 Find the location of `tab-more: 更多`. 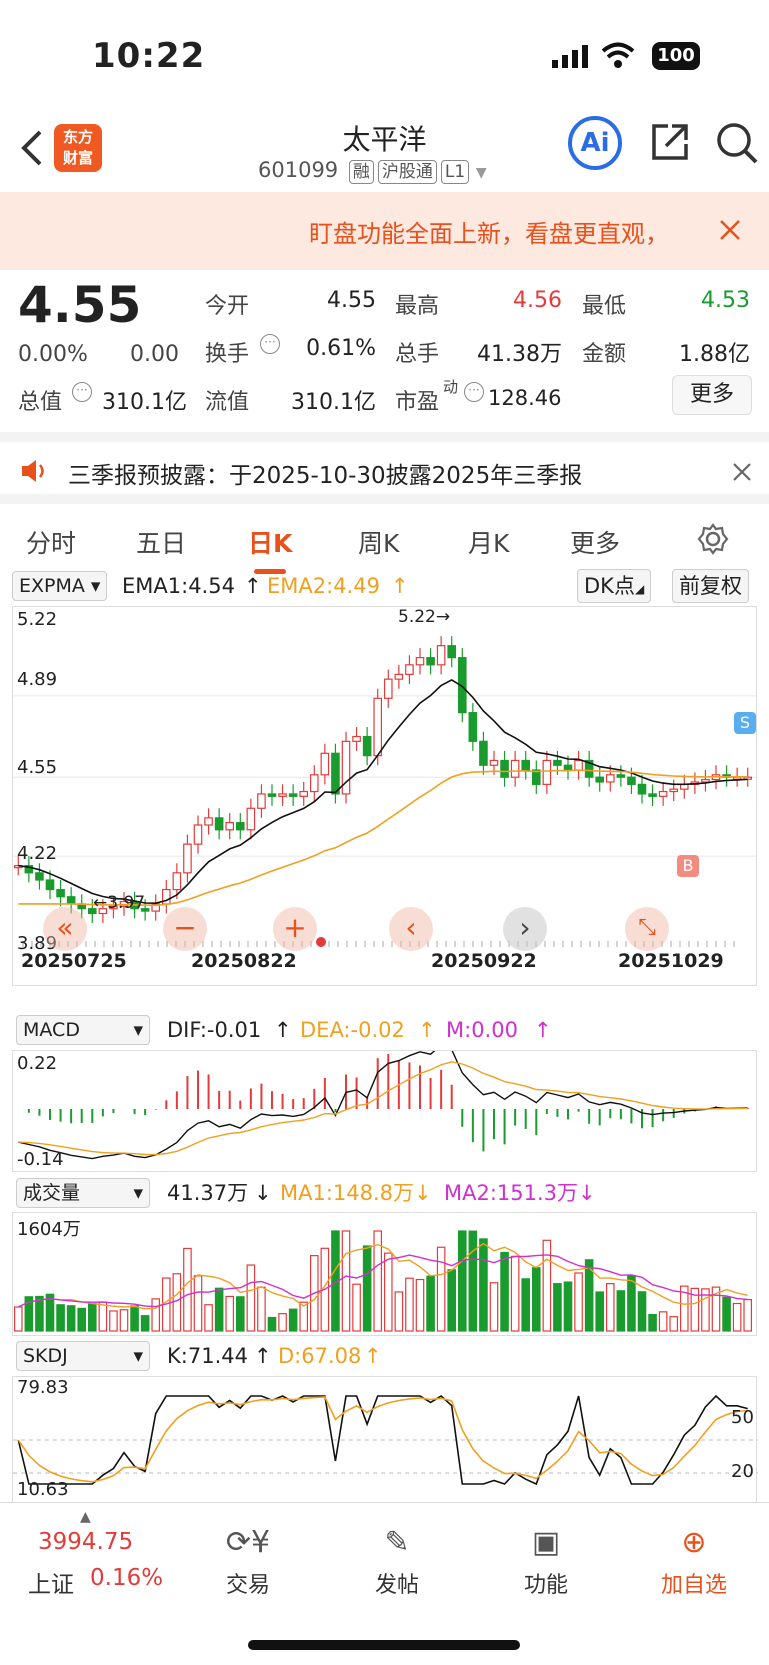

tab-more: 更多 is located at coordinates (595, 543).